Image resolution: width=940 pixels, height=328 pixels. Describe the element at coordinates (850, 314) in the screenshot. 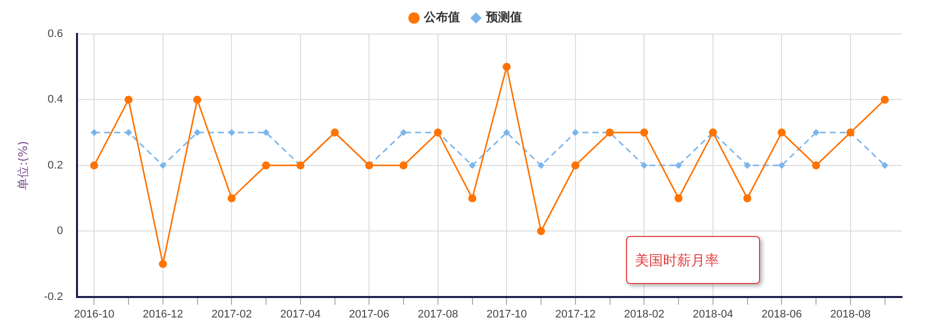

I see `x-tick-label: 2018-08` at that location.